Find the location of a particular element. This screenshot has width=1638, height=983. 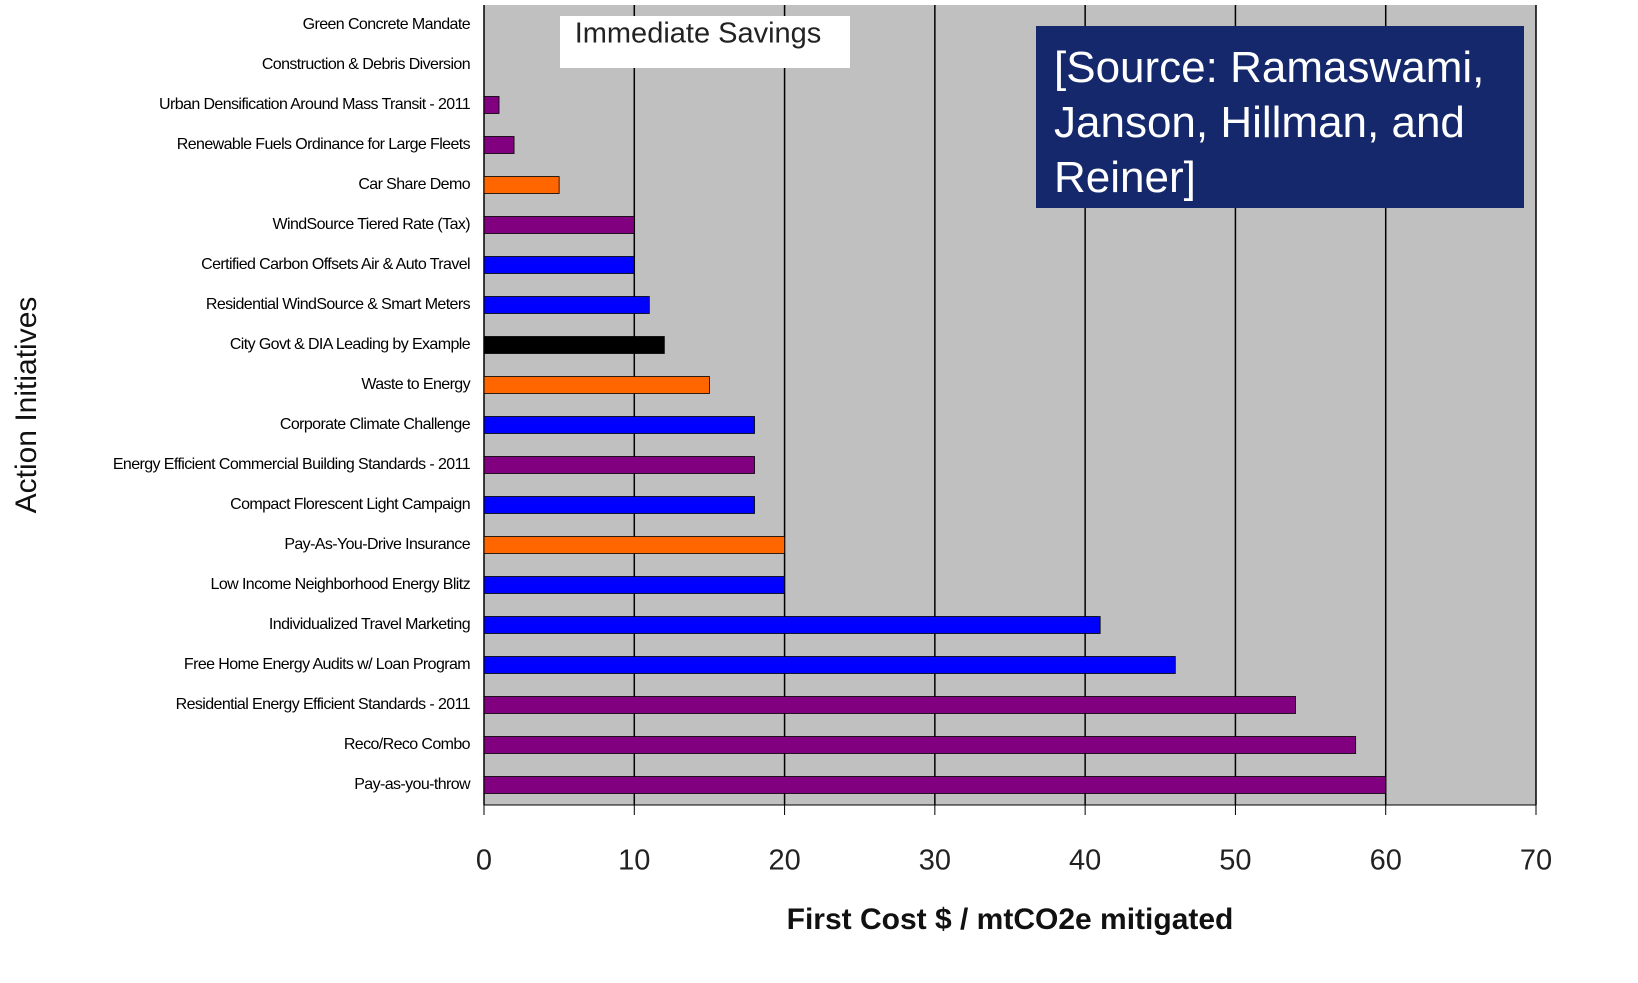

annotation-box is located at coordinates (705, 42).